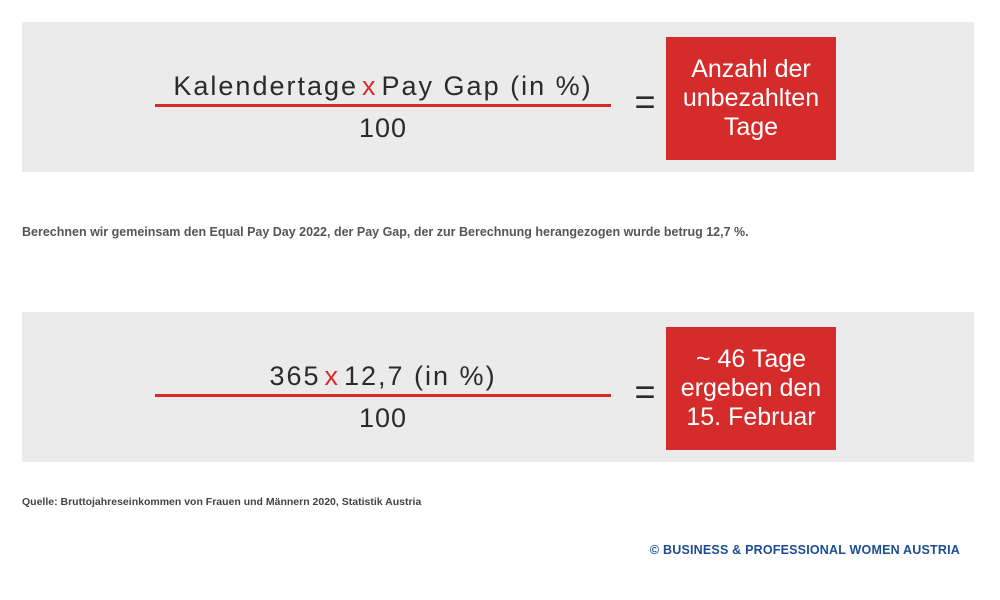 The width and height of the screenshot is (1000, 600). I want to click on numerator-right: Pay Gap (in %), so click(487, 86).